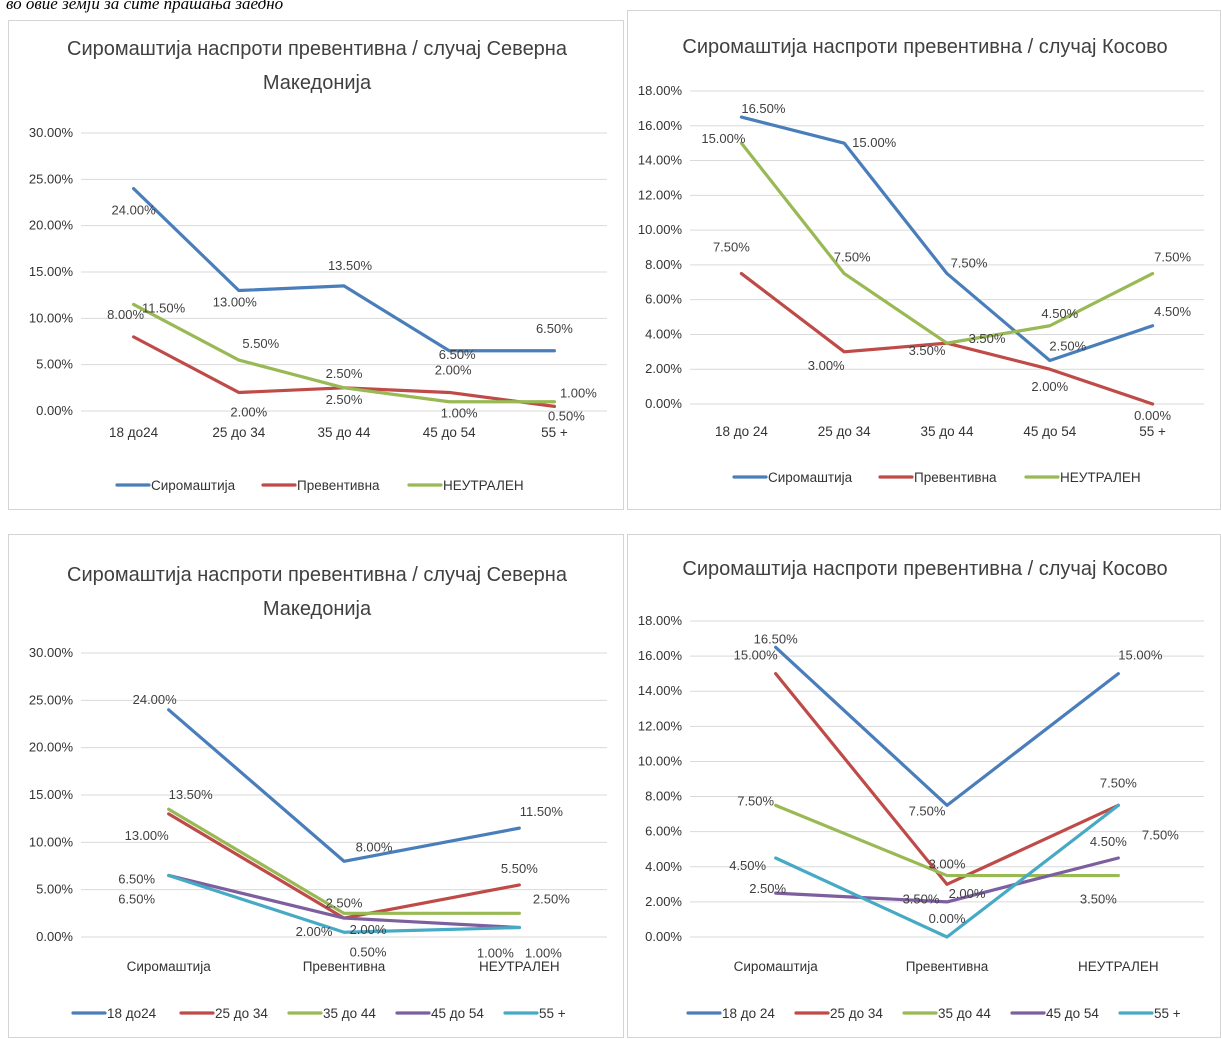 This screenshot has height=1039, width=1221. I want to click on y-tick-label: 5.00%, so click(54, 364).